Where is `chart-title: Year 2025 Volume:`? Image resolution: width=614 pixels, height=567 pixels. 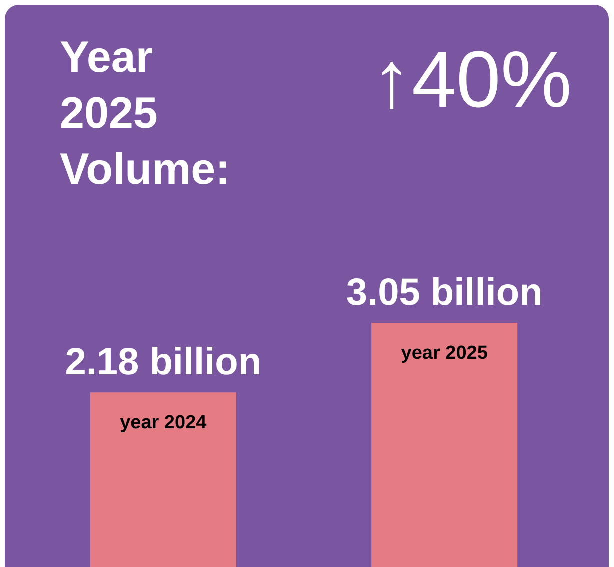 chart-title: Year 2025 Volume: is located at coordinates (145, 113).